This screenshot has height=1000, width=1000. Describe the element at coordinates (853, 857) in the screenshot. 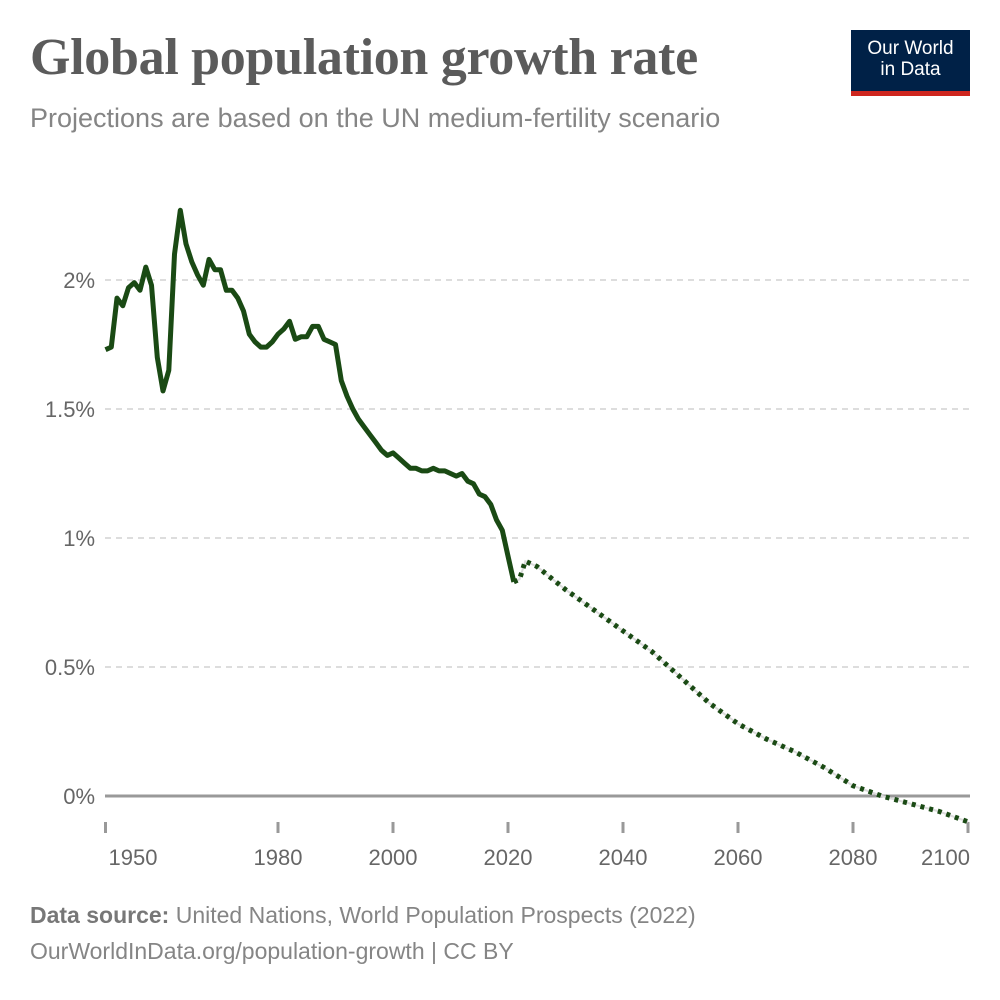

I see `x-tick-label: 2080` at that location.